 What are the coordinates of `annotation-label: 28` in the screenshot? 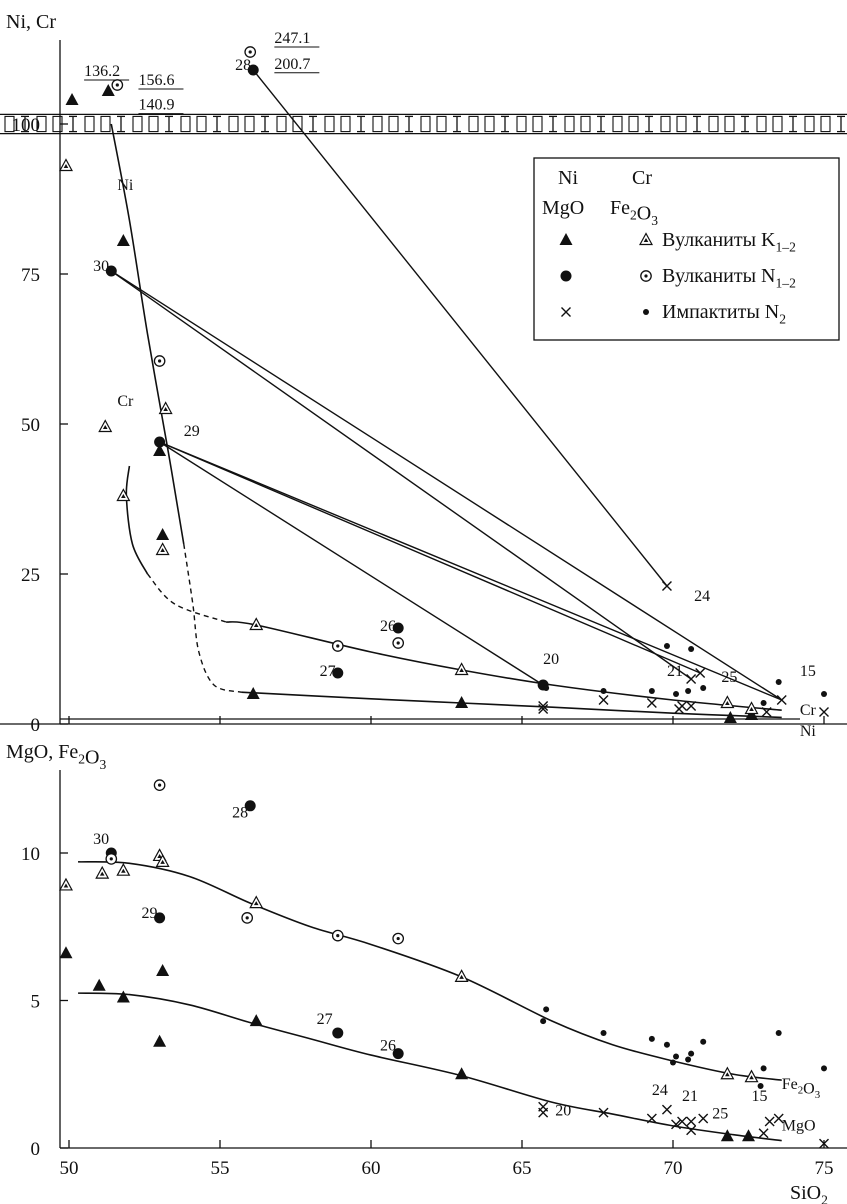 It's located at (243, 65).